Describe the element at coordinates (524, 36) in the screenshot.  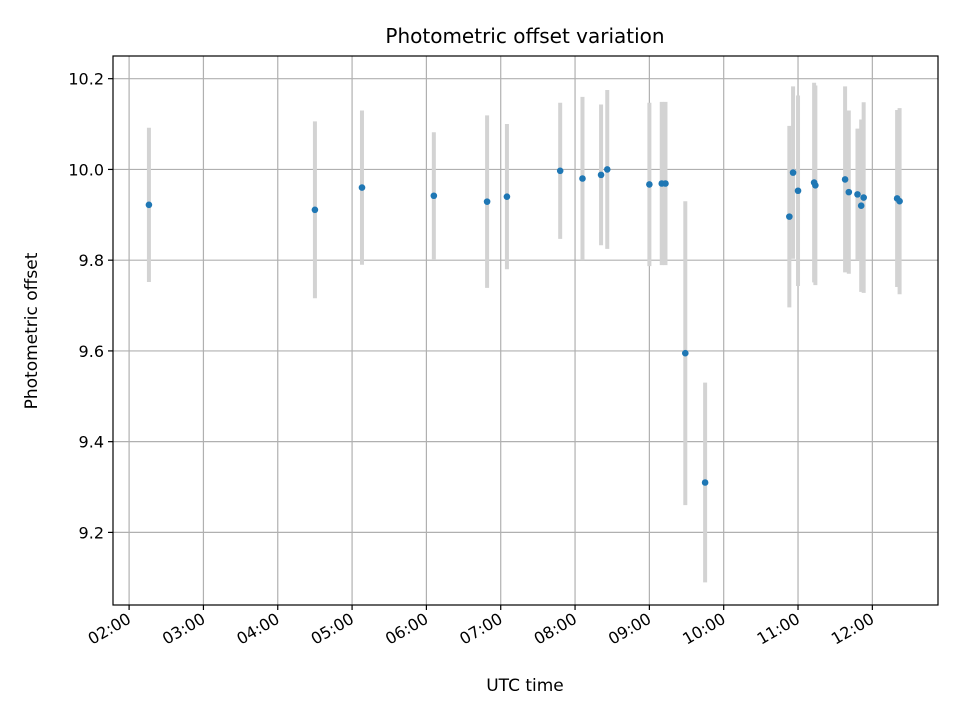
I see `chart-title: Photometric offset variation` at that location.